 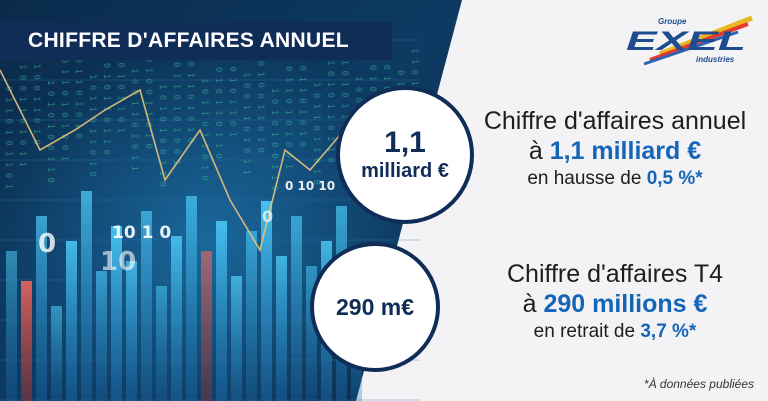 I want to click on exel-logo: Groupe EXEL industries, so click(x=689, y=40).